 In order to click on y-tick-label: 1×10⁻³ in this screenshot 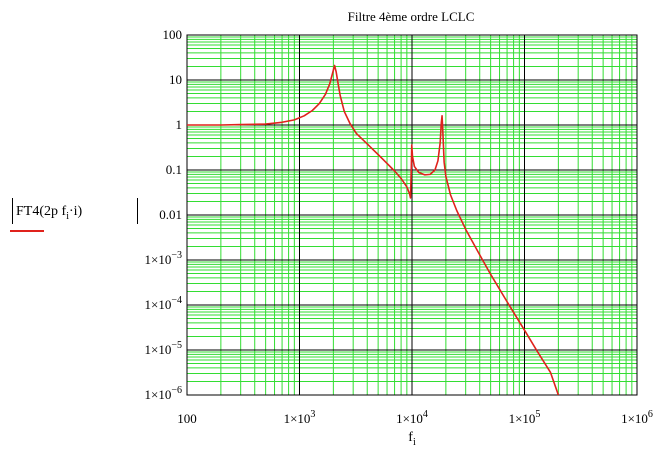, I will do `click(163, 258)`.